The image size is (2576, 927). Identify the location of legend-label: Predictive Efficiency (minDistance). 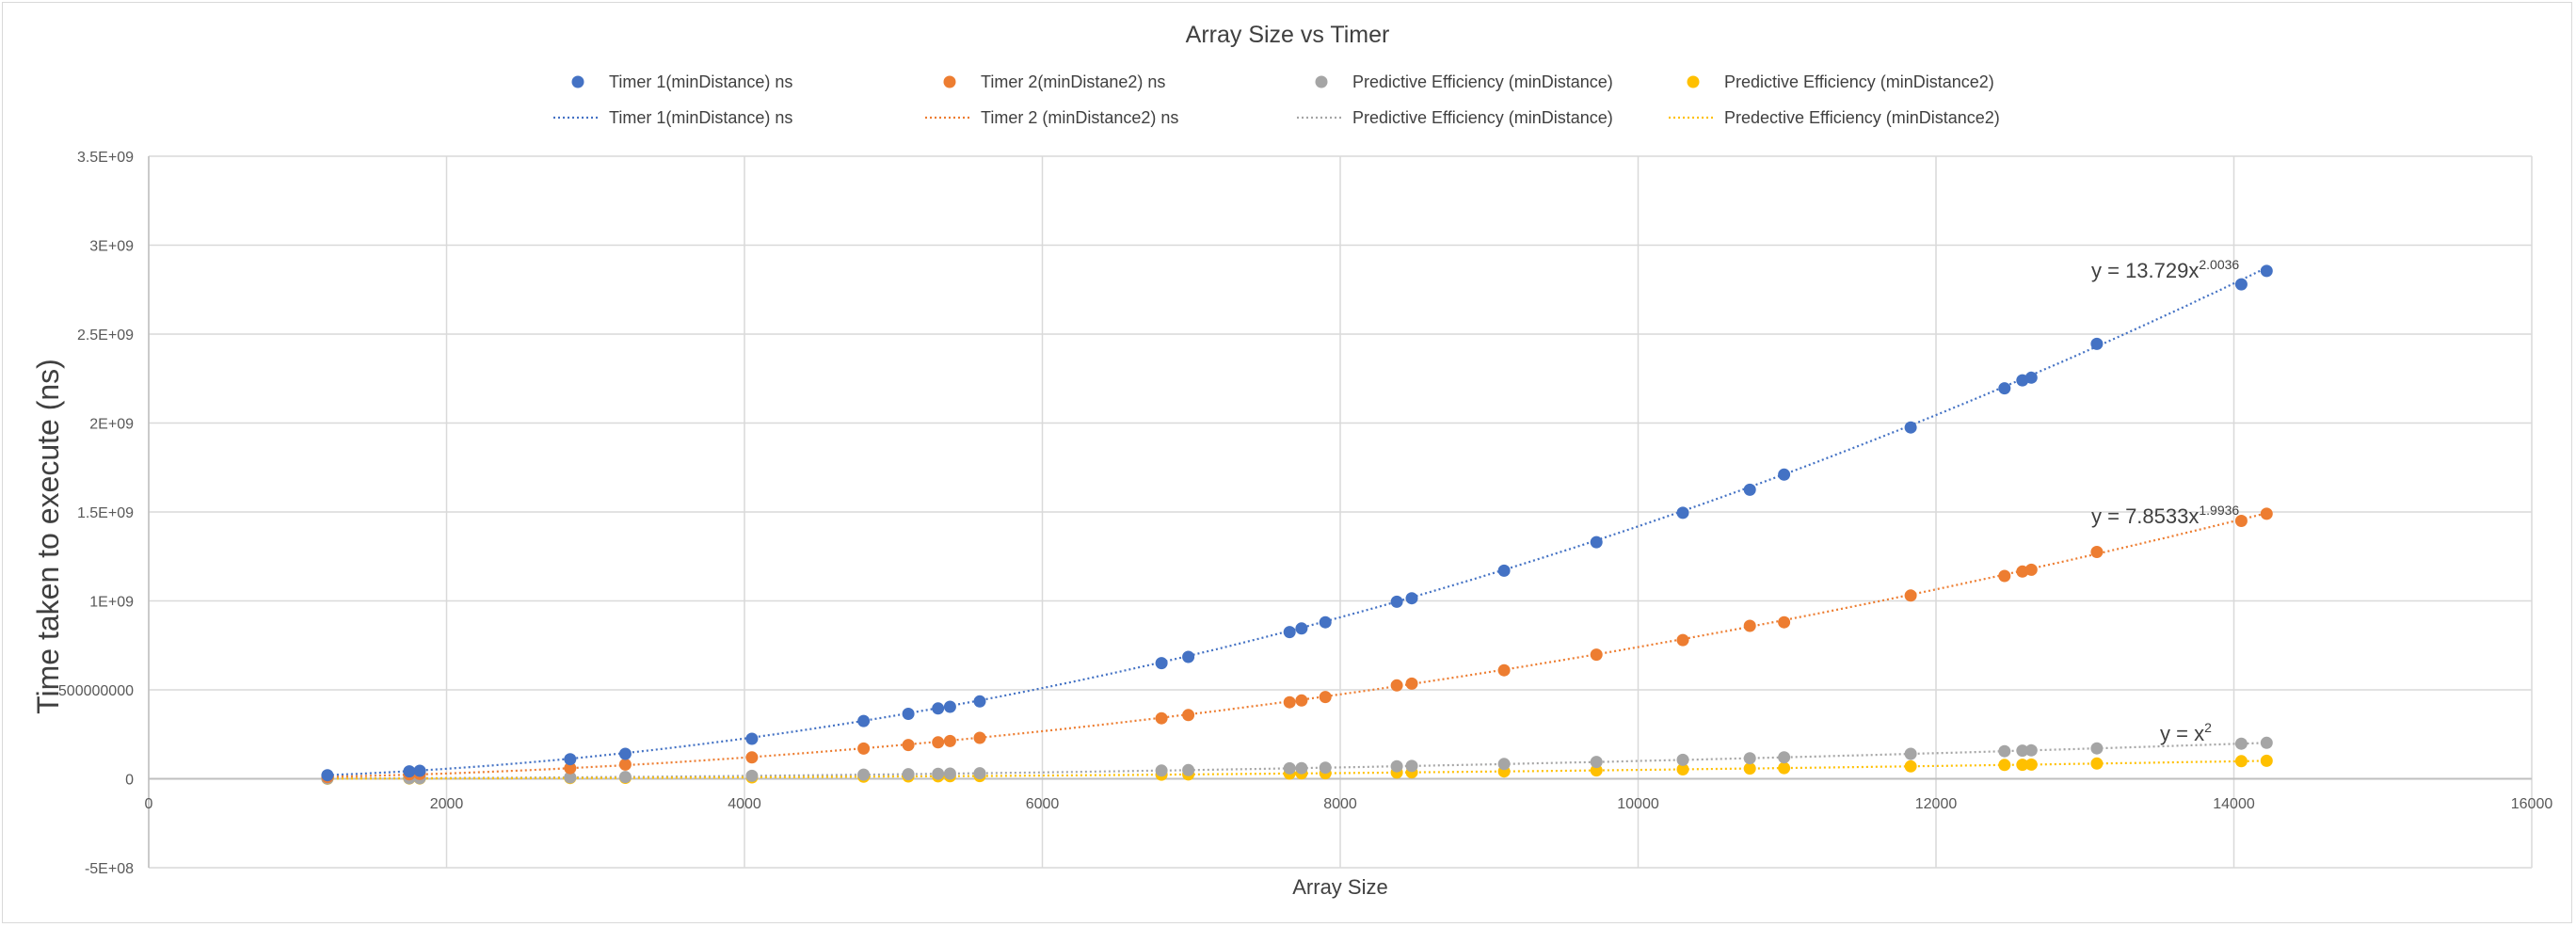
(1482, 81).